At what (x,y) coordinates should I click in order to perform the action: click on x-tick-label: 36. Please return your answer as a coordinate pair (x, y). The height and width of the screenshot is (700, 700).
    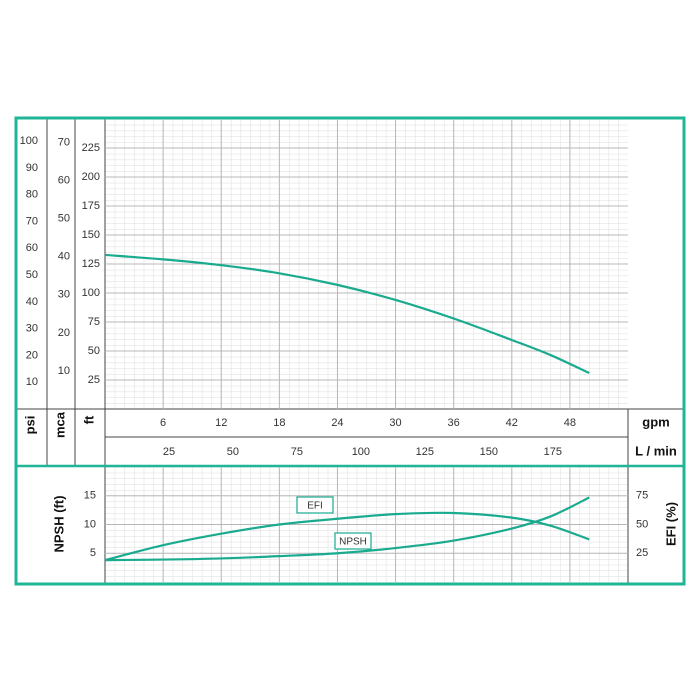
    Looking at the image, I should click on (454, 423).